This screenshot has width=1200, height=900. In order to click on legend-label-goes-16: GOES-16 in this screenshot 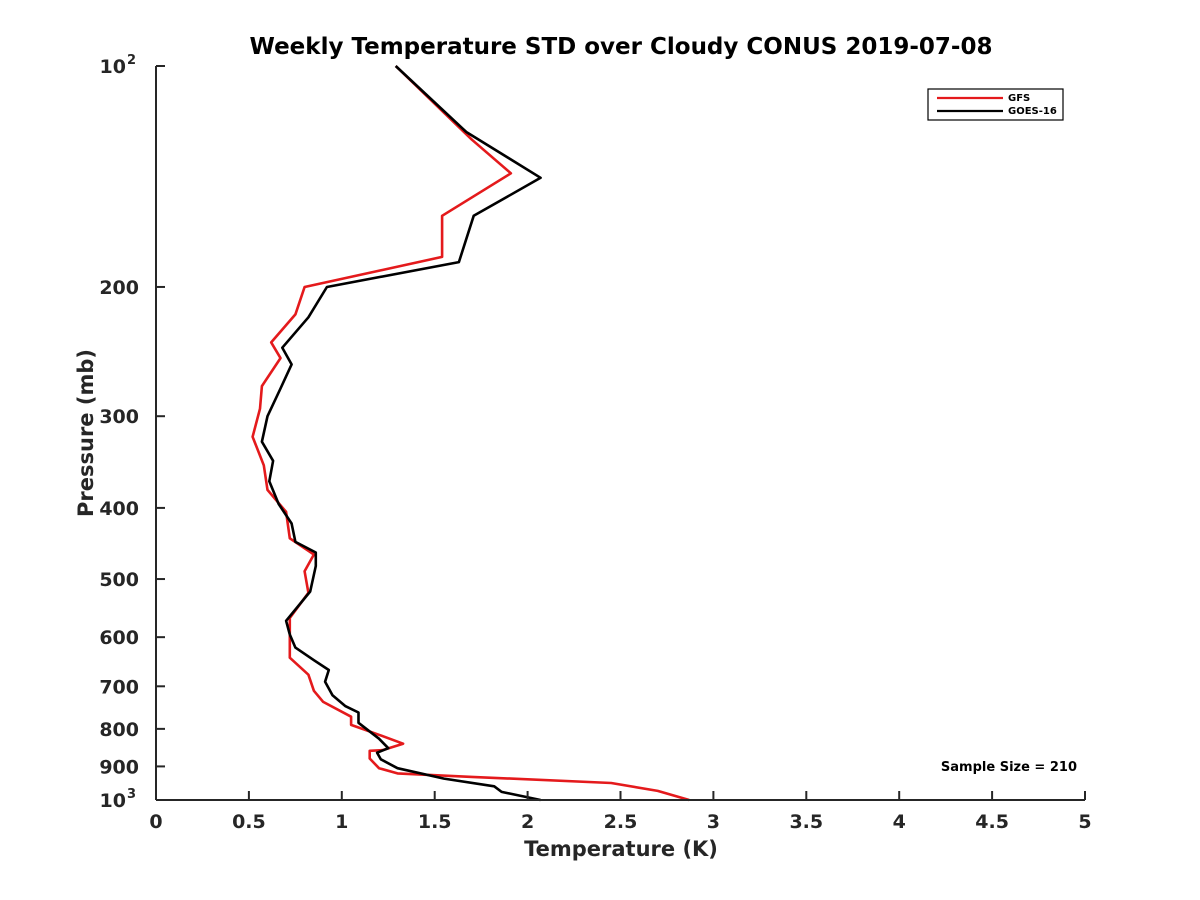, I will do `click(1032, 111)`.